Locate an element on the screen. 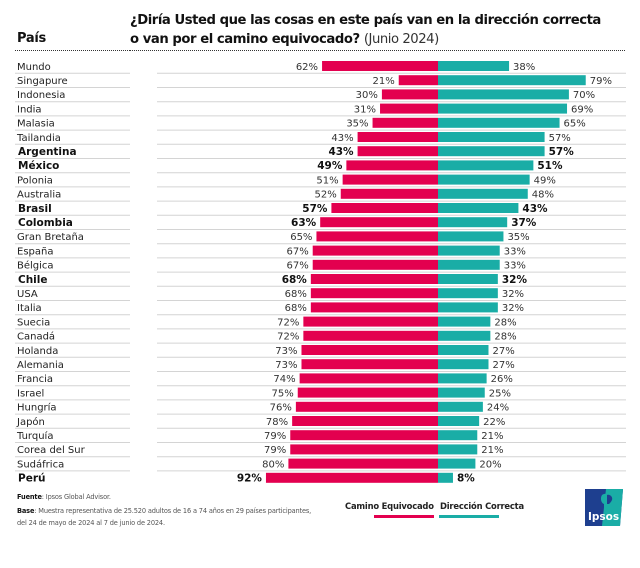  chart-row: Francia 74% 26% is located at coordinates (320, 380).